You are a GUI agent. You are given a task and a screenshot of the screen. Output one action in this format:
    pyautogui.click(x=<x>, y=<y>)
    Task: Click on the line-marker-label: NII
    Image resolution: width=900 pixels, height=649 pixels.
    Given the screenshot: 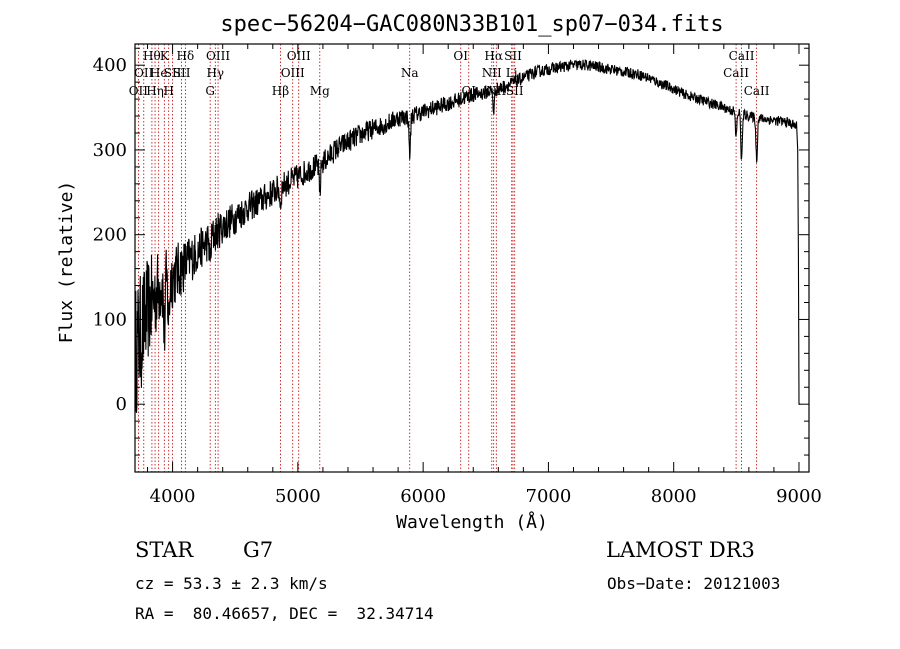 What is the action you would take?
    pyautogui.click(x=492, y=73)
    